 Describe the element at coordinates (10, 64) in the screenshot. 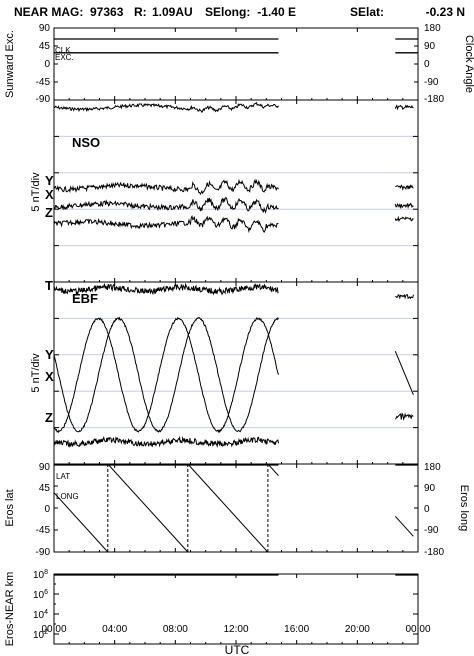

I see `panel1-ylabel: Sunward Exc.` at that location.